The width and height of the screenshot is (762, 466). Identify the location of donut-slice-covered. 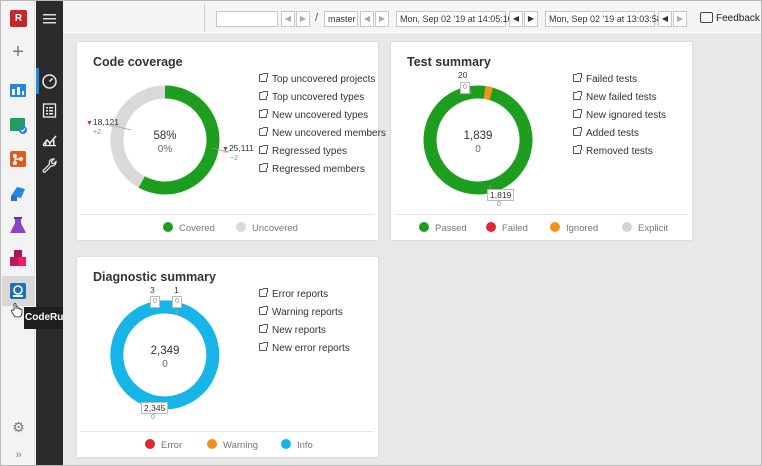
(179, 140).